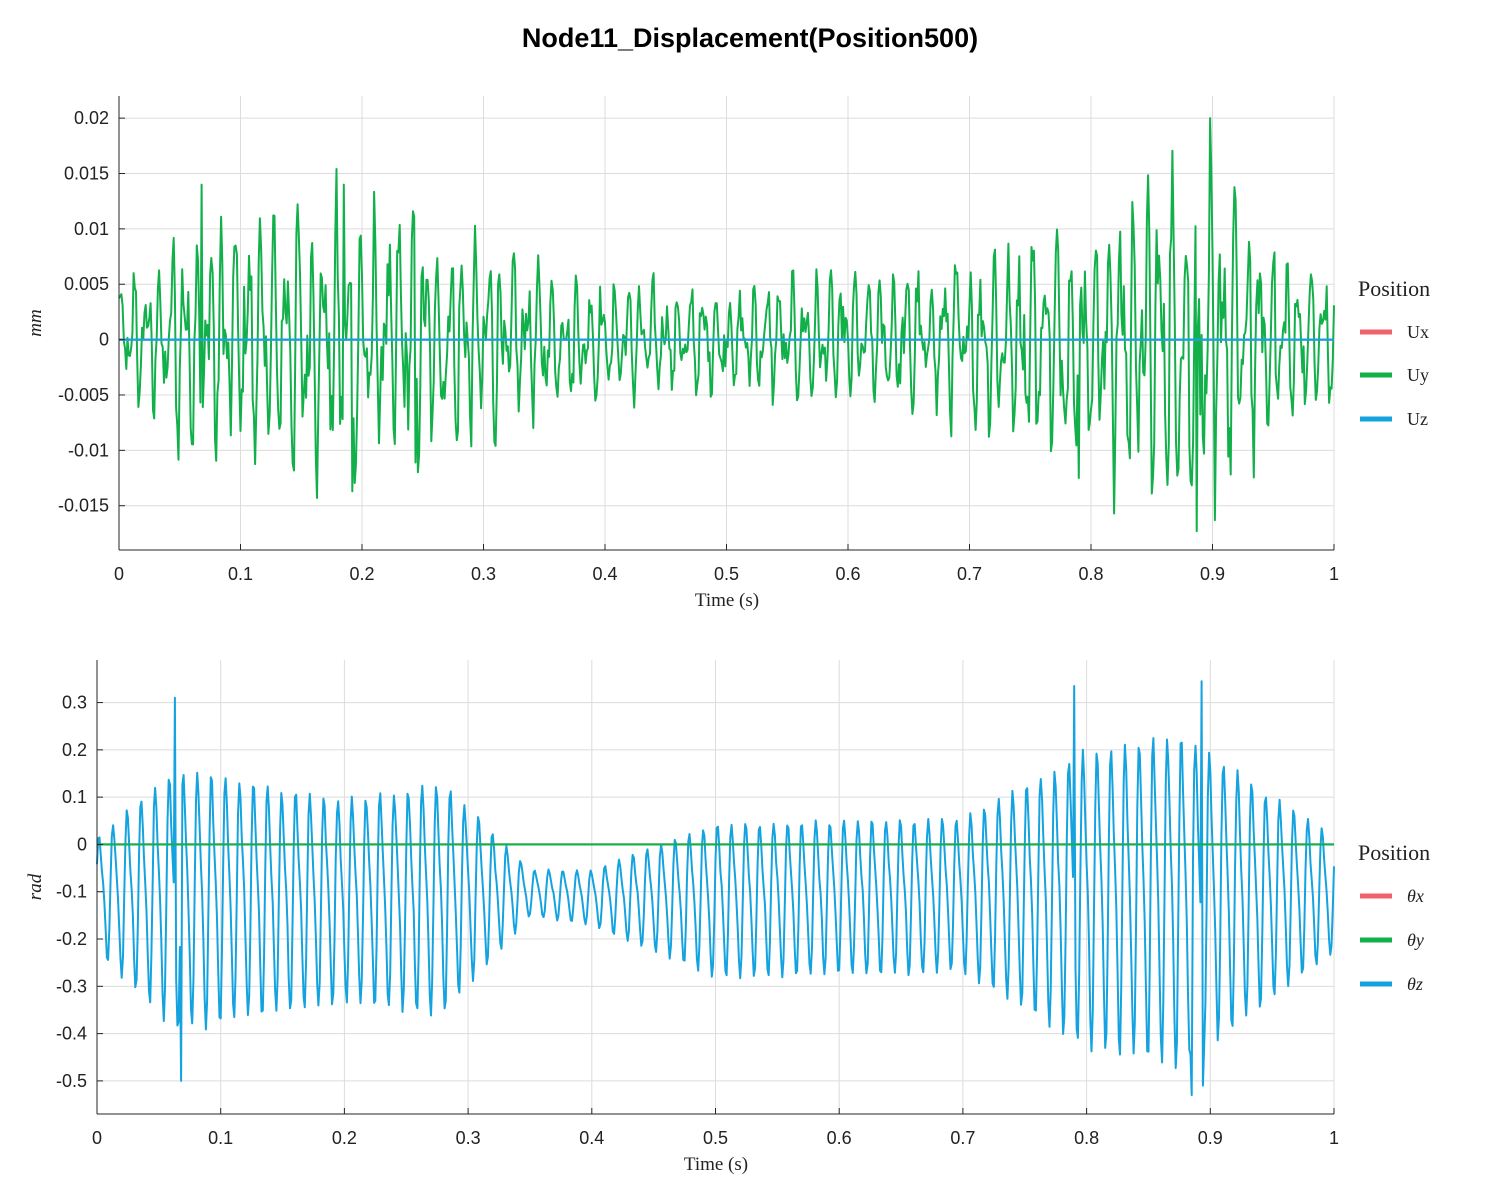  I want to click on legend-entry-theta-x: θx, so click(1415, 896).